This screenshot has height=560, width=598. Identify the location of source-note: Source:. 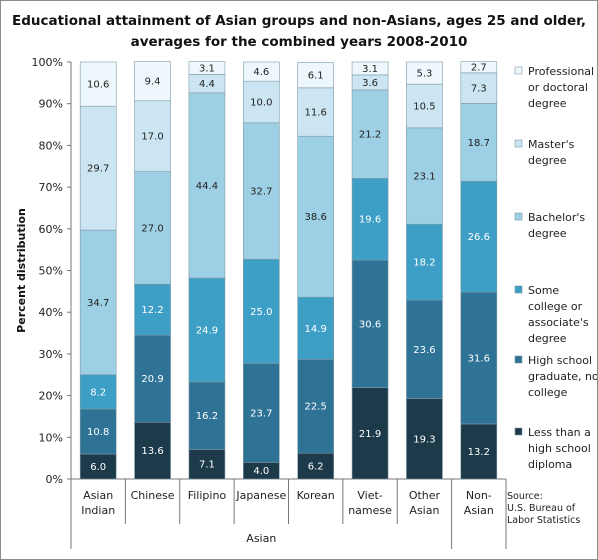
(525, 496).